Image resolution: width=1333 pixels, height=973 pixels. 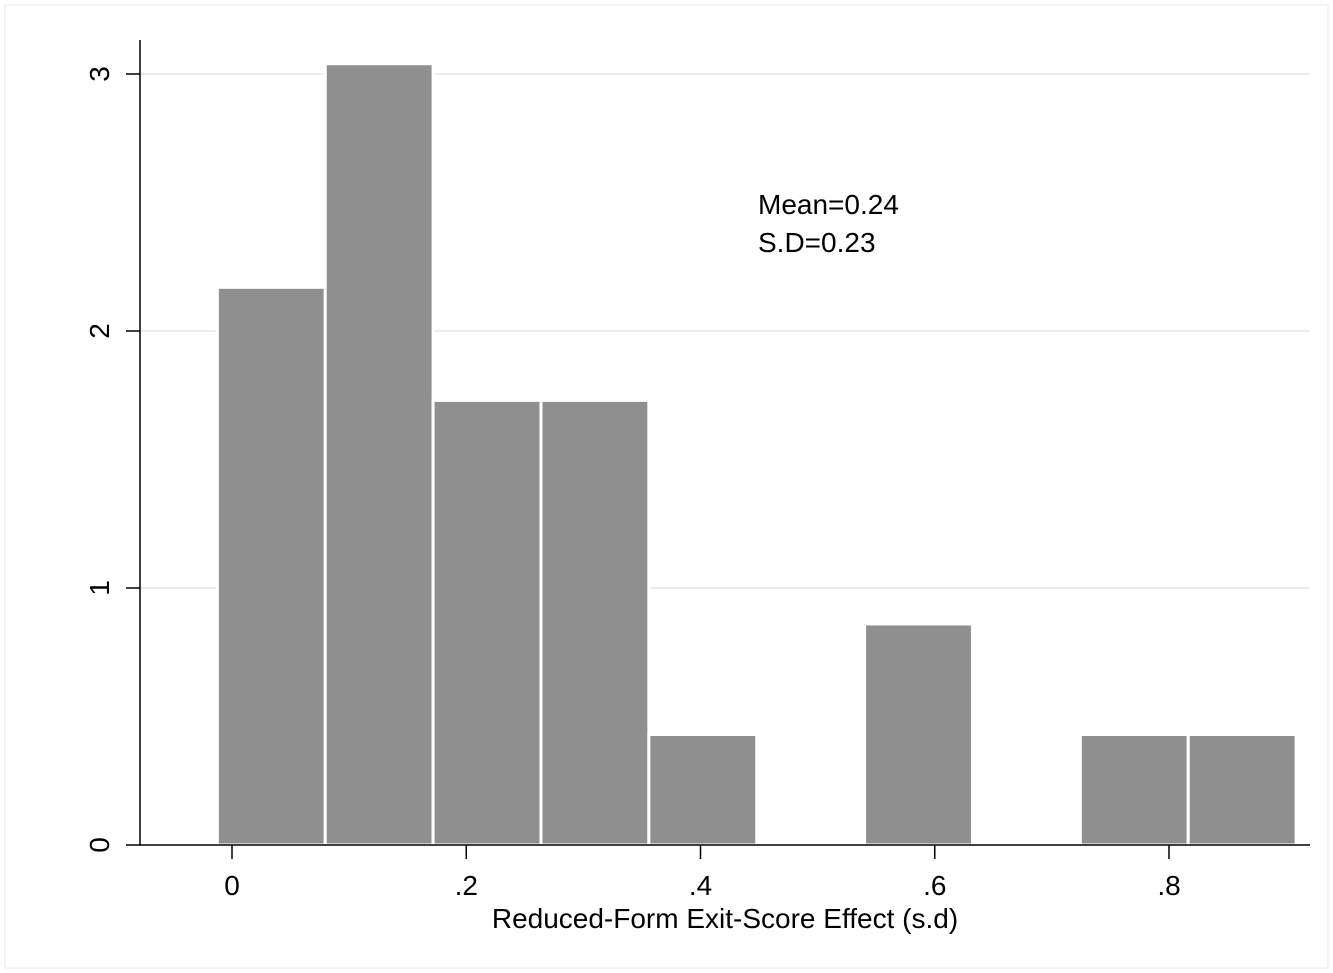 What do you see at coordinates (99, 588) in the screenshot?
I see `y-tick-label-1: 1` at bounding box center [99, 588].